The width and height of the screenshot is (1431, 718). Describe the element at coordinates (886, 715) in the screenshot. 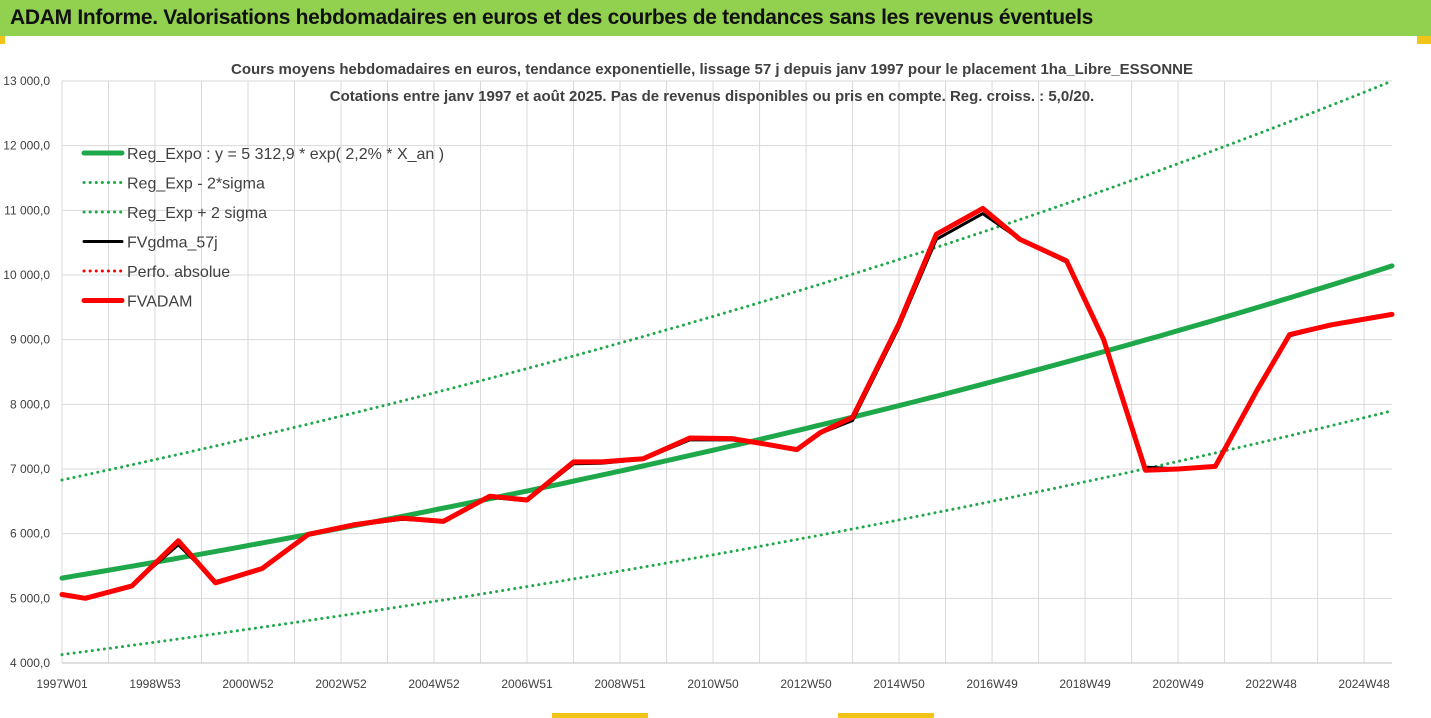

I see `corner-mark-bottom-center-right` at that location.